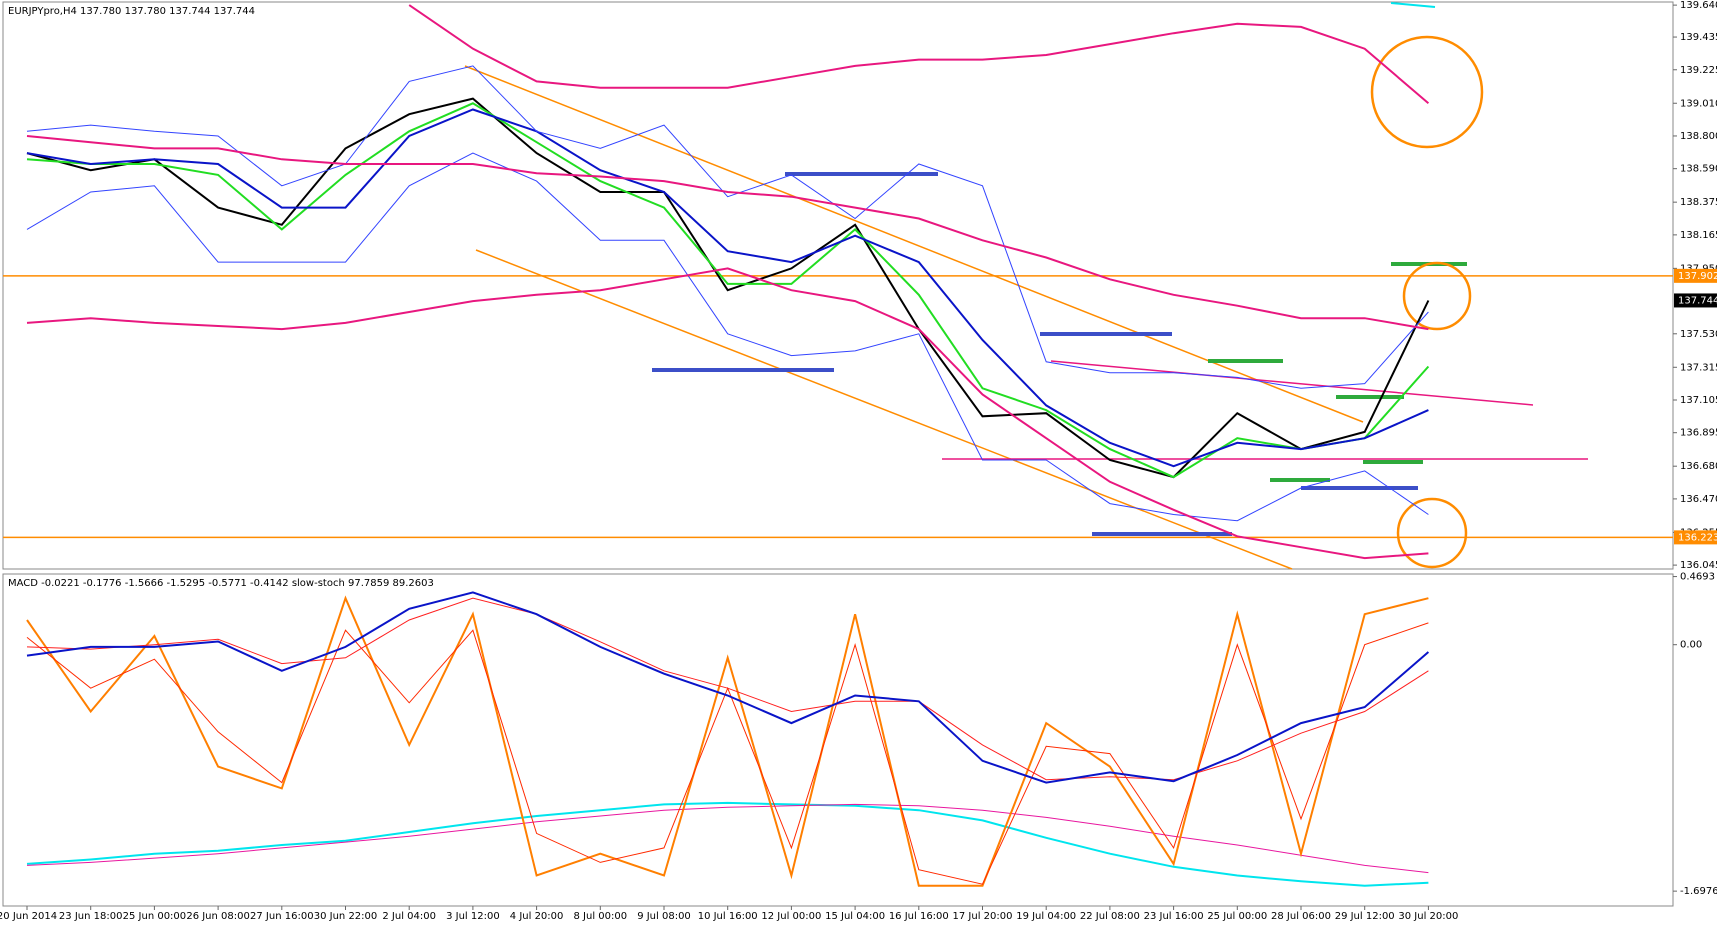  I want to click on y-tick-label: 136.045, so click(1698, 565).